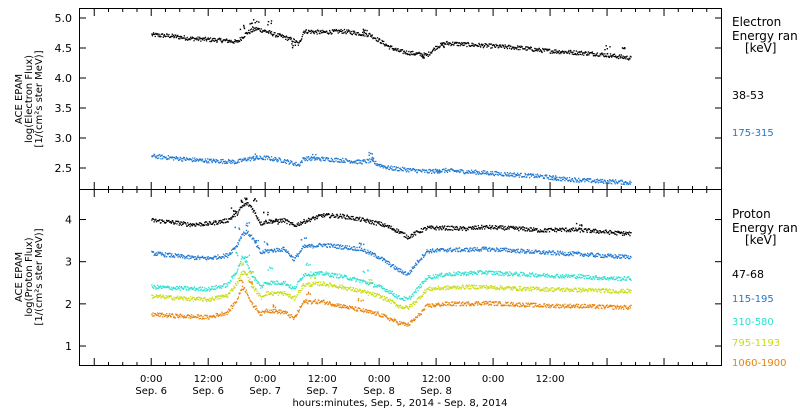 Image resolution: width=800 pixels, height=410 pixels. What do you see at coordinates (264, 242) in the screenshot?
I see `proton-series-1-outlier` at bounding box center [264, 242].